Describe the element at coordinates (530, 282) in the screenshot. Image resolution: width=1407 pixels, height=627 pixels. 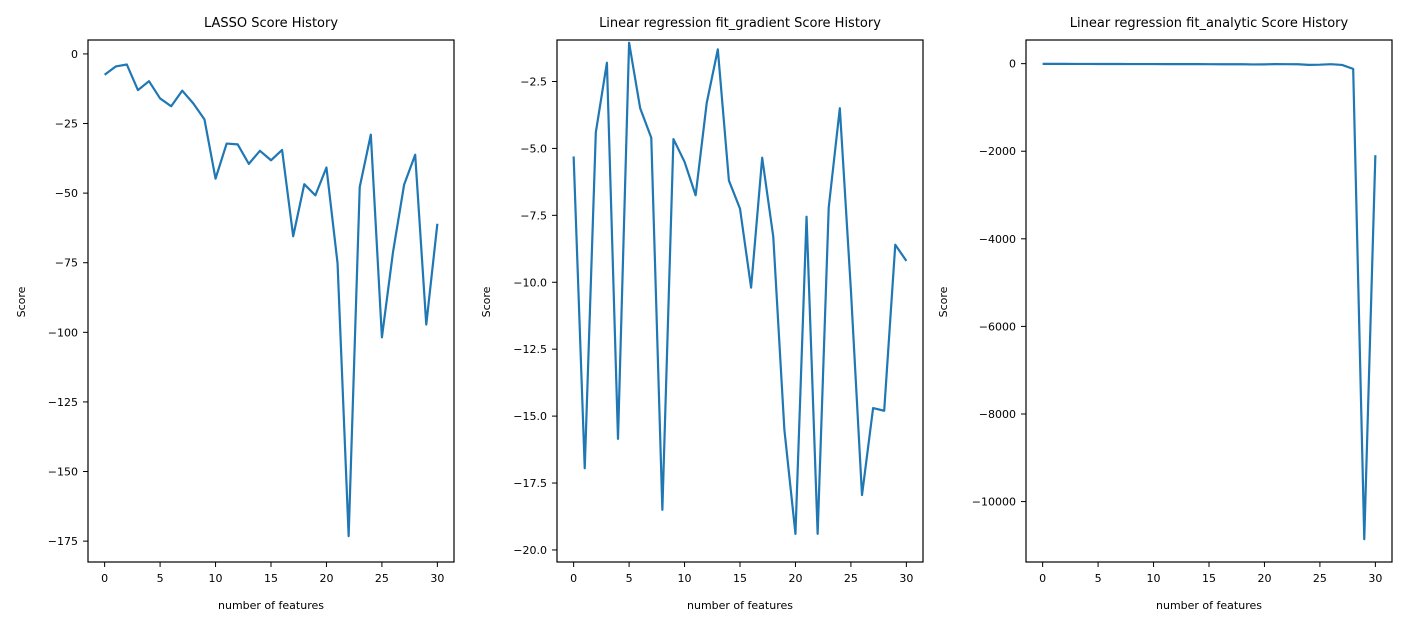
I see `y-tick-label: −10.0` at that location.